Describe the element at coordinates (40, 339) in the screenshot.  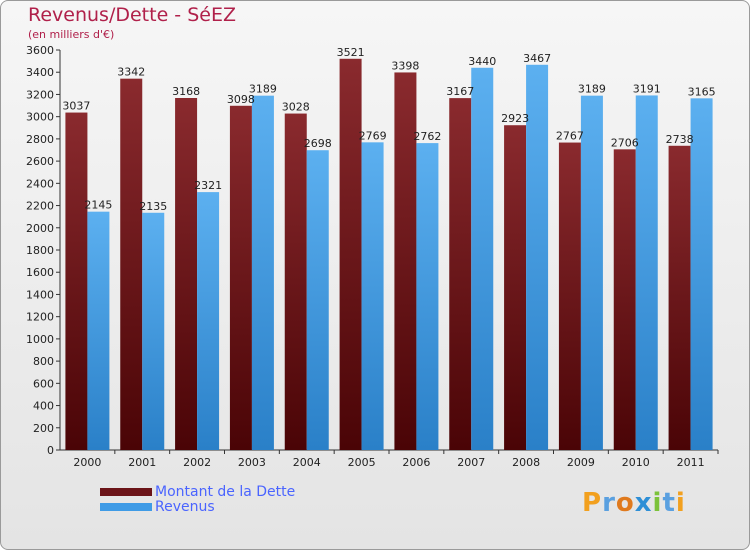
I see `y-tick-label: 1000` at that location.